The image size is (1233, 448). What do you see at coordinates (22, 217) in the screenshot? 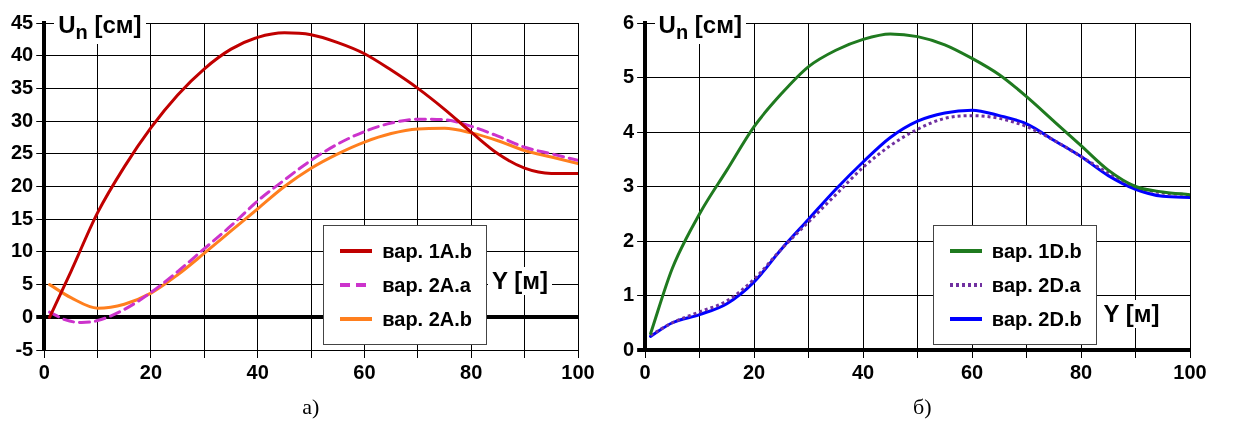
I see `y-tick-label: 15` at bounding box center [22, 217].